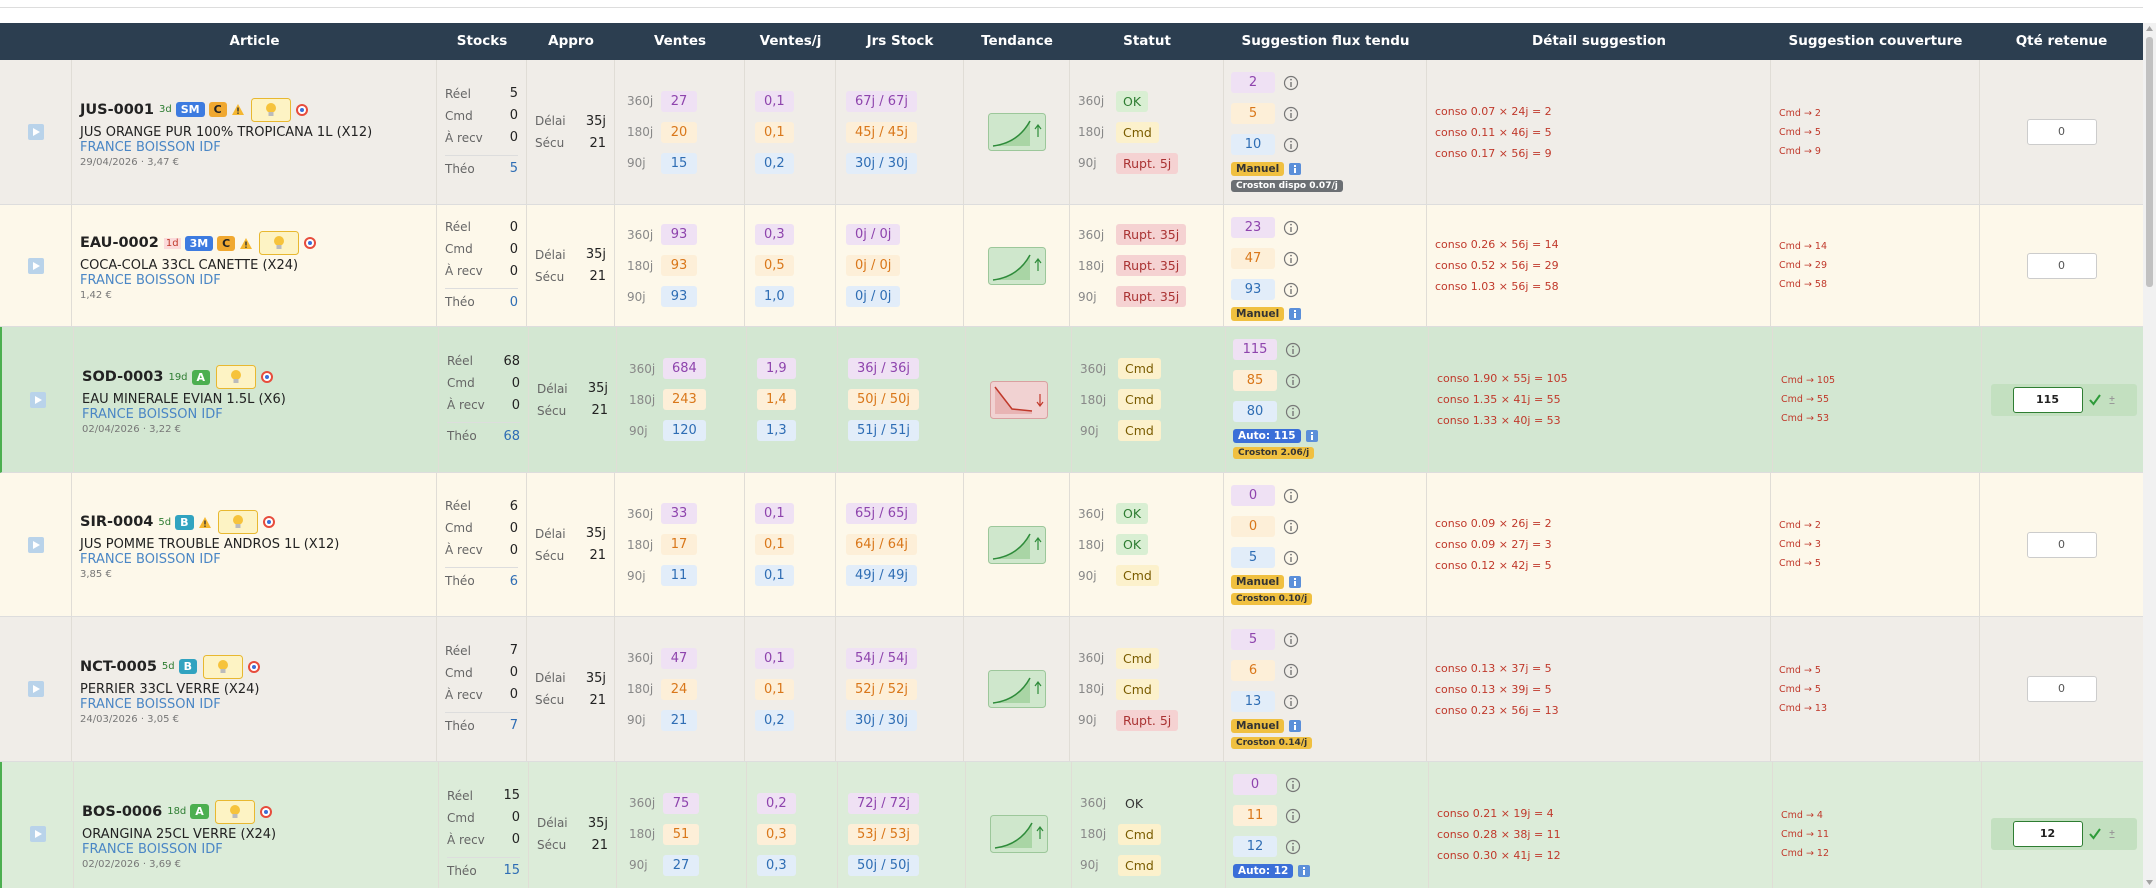 The width and height of the screenshot is (2156, 888). I want to click on quantity-input: 115, so click(2047, 399).